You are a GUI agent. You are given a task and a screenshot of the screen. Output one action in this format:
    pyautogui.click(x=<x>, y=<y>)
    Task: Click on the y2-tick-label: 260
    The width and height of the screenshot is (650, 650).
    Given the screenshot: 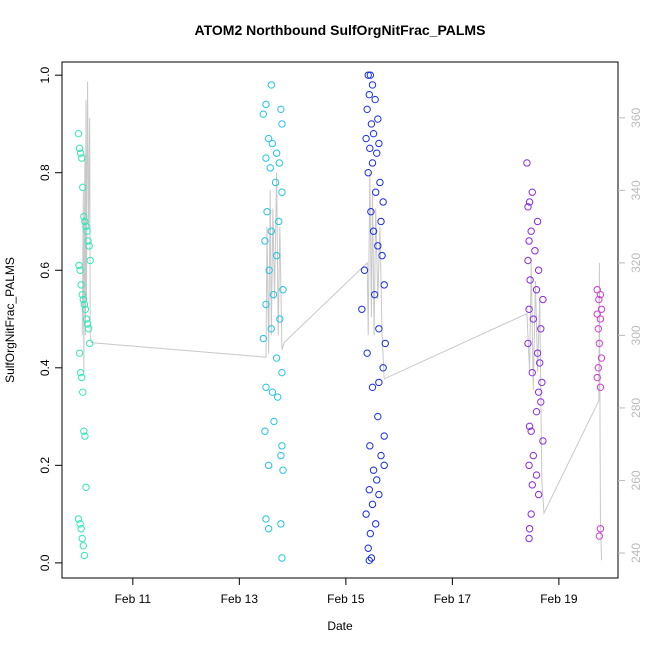 What is the action you would take?
    pyautogui.click(x=636, y=480)
    